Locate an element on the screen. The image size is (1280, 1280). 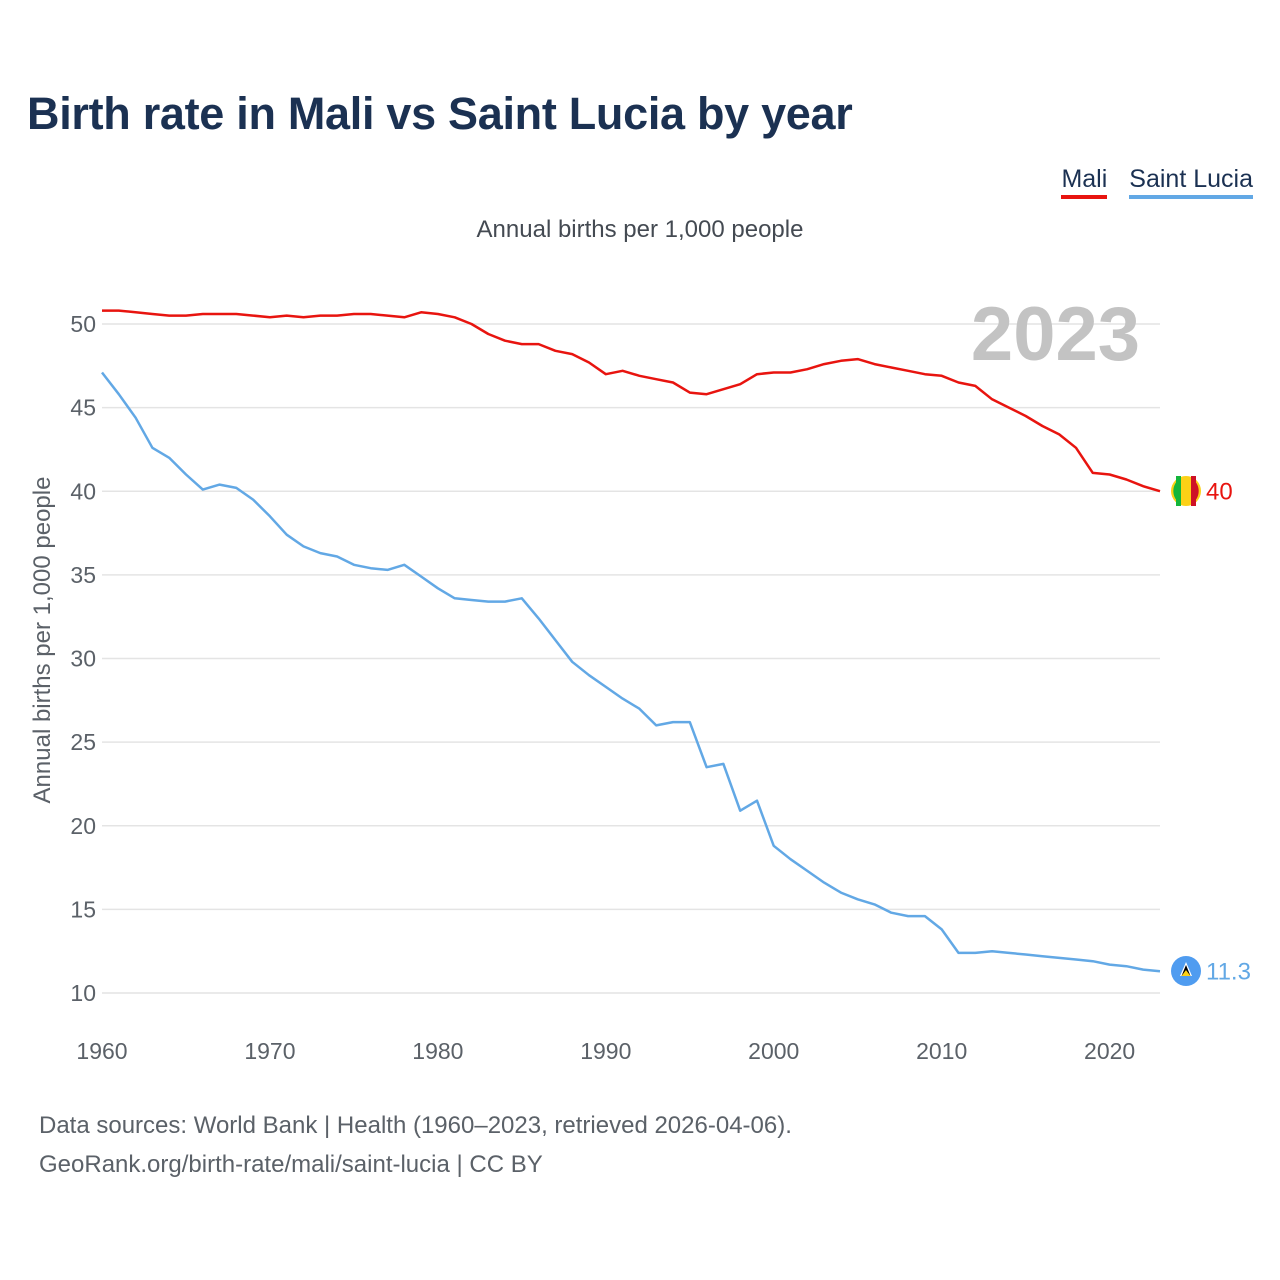
legend: Mali Saint Lucia is located at coordinates (1157, 182).